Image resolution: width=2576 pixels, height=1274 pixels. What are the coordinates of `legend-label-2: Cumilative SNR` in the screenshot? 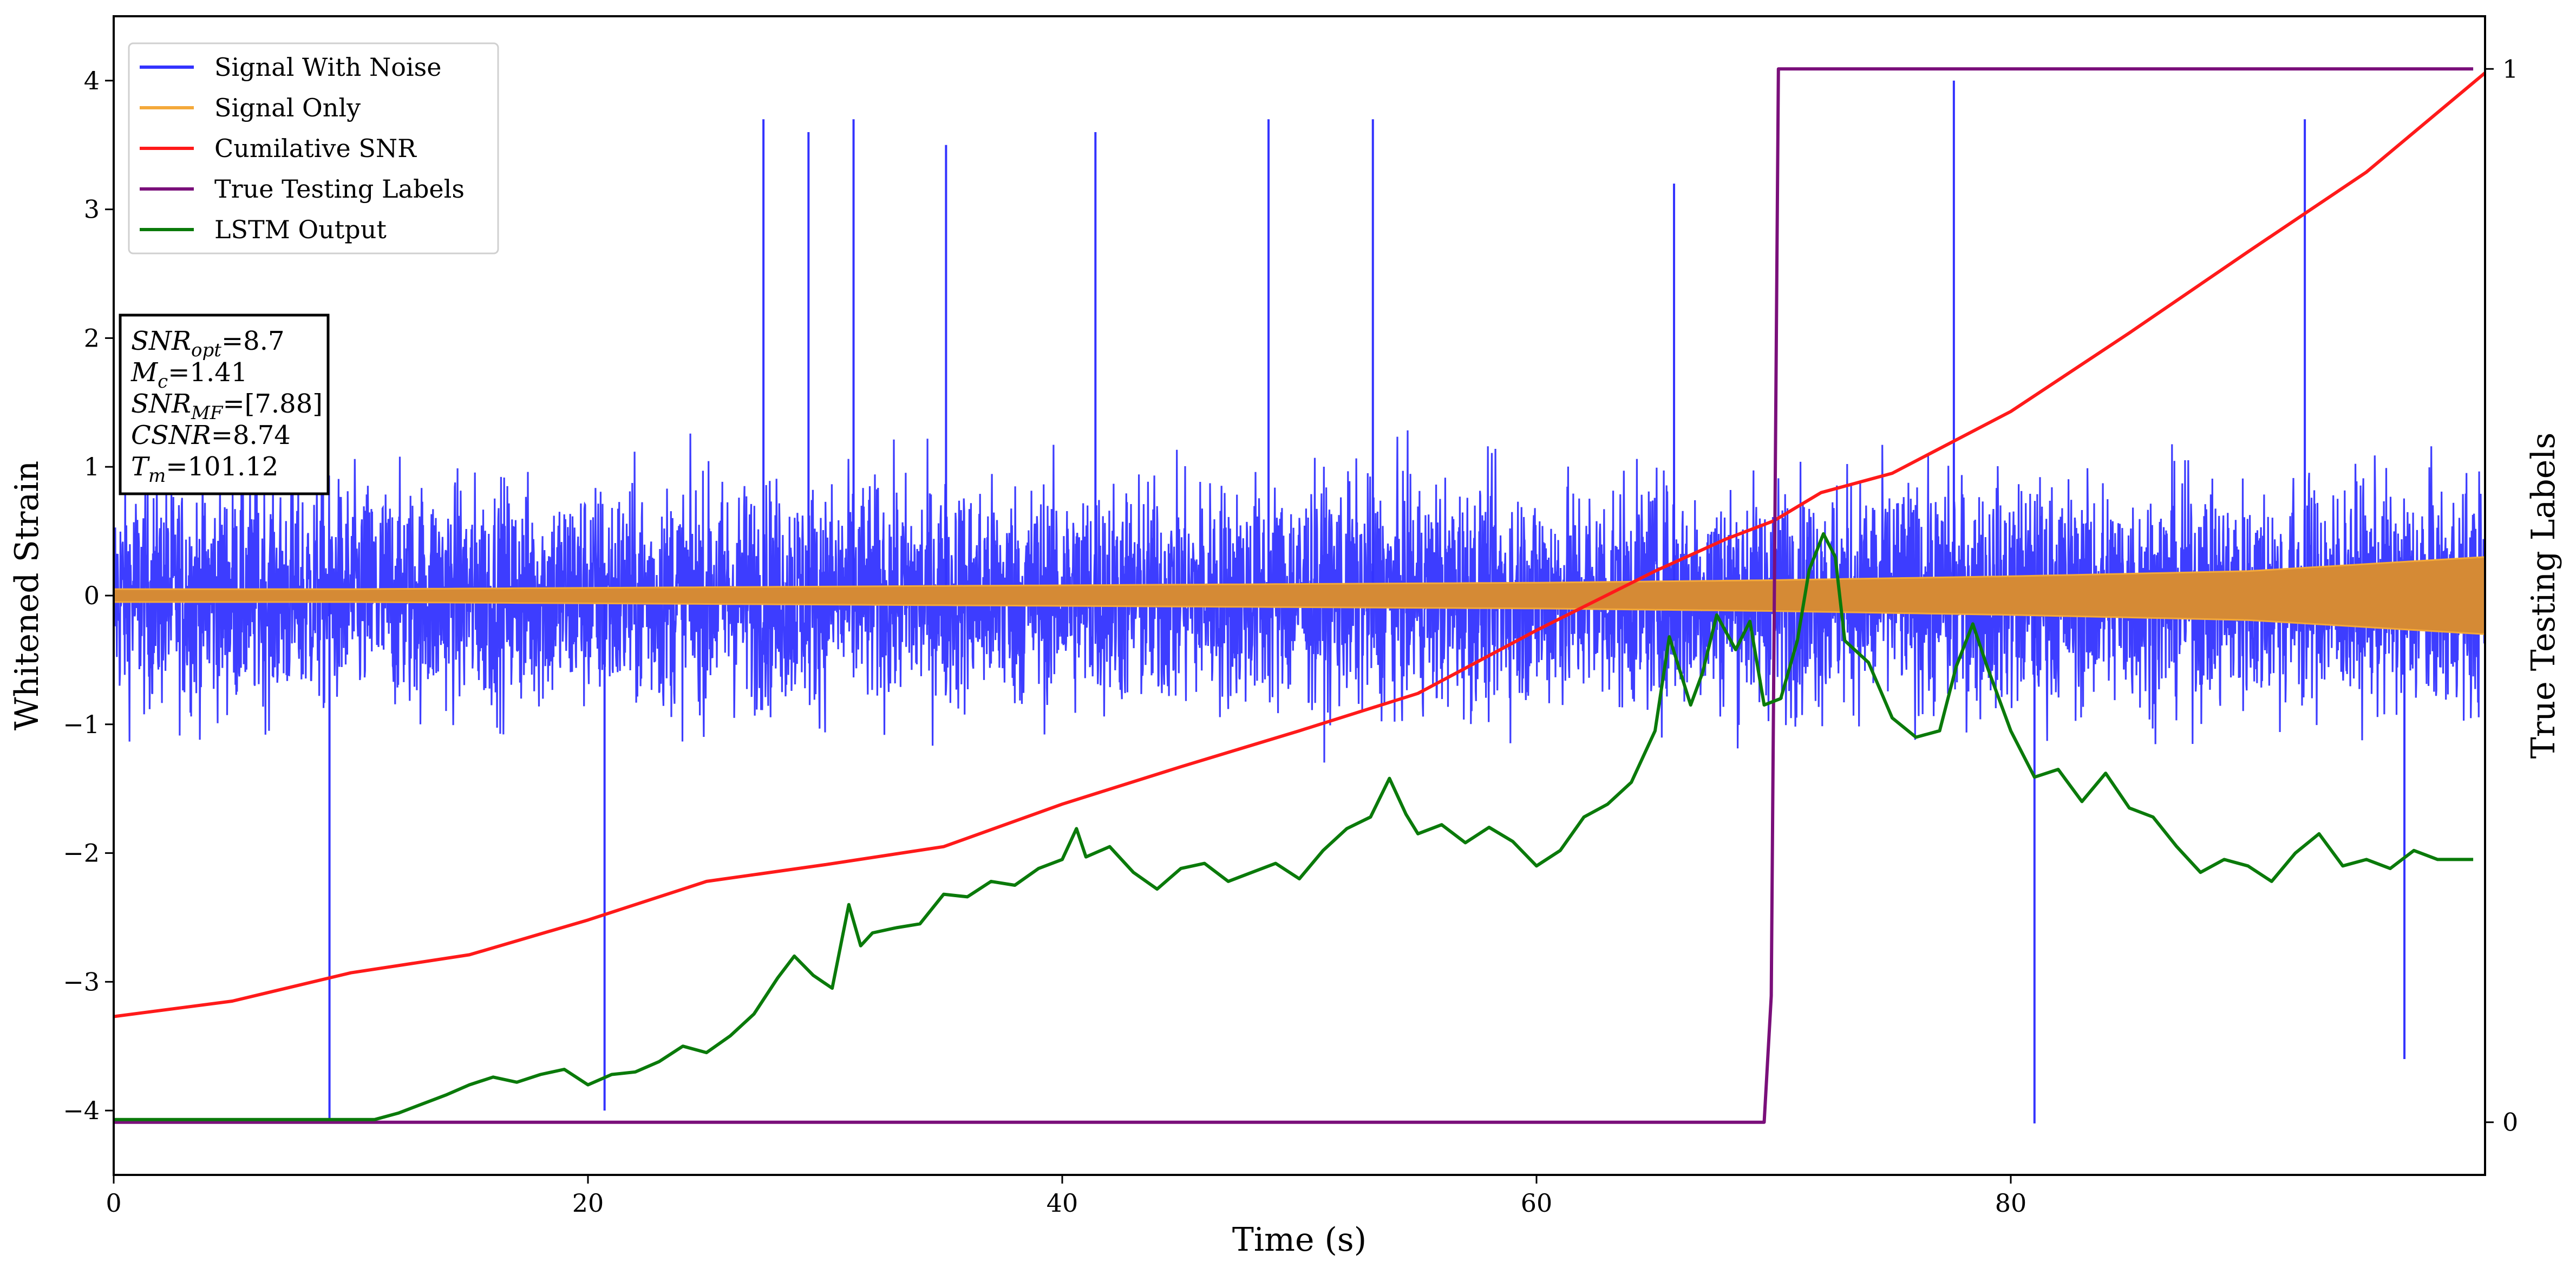 It's located at (315, 148).